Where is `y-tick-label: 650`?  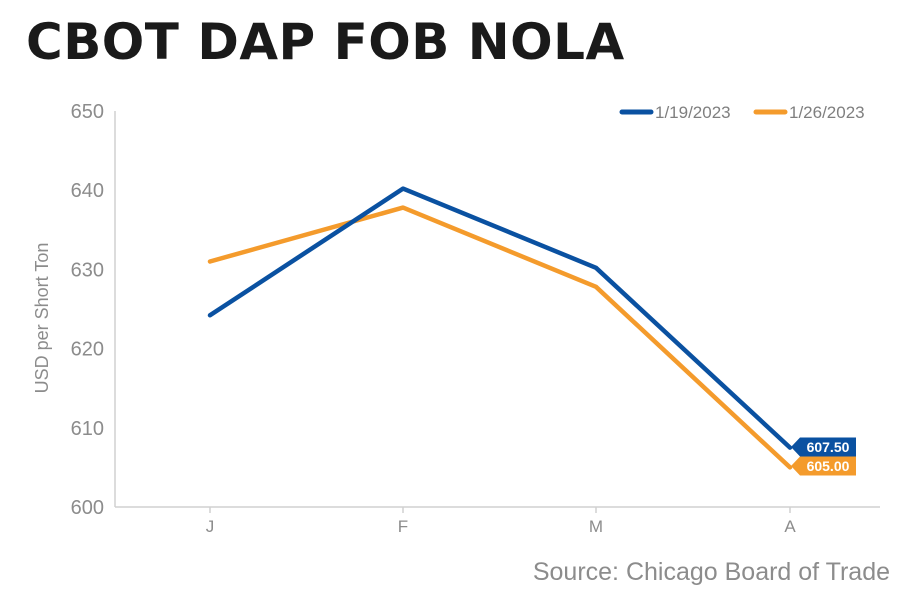
y-tick-label: 650 is located at coordinates (87, 112).